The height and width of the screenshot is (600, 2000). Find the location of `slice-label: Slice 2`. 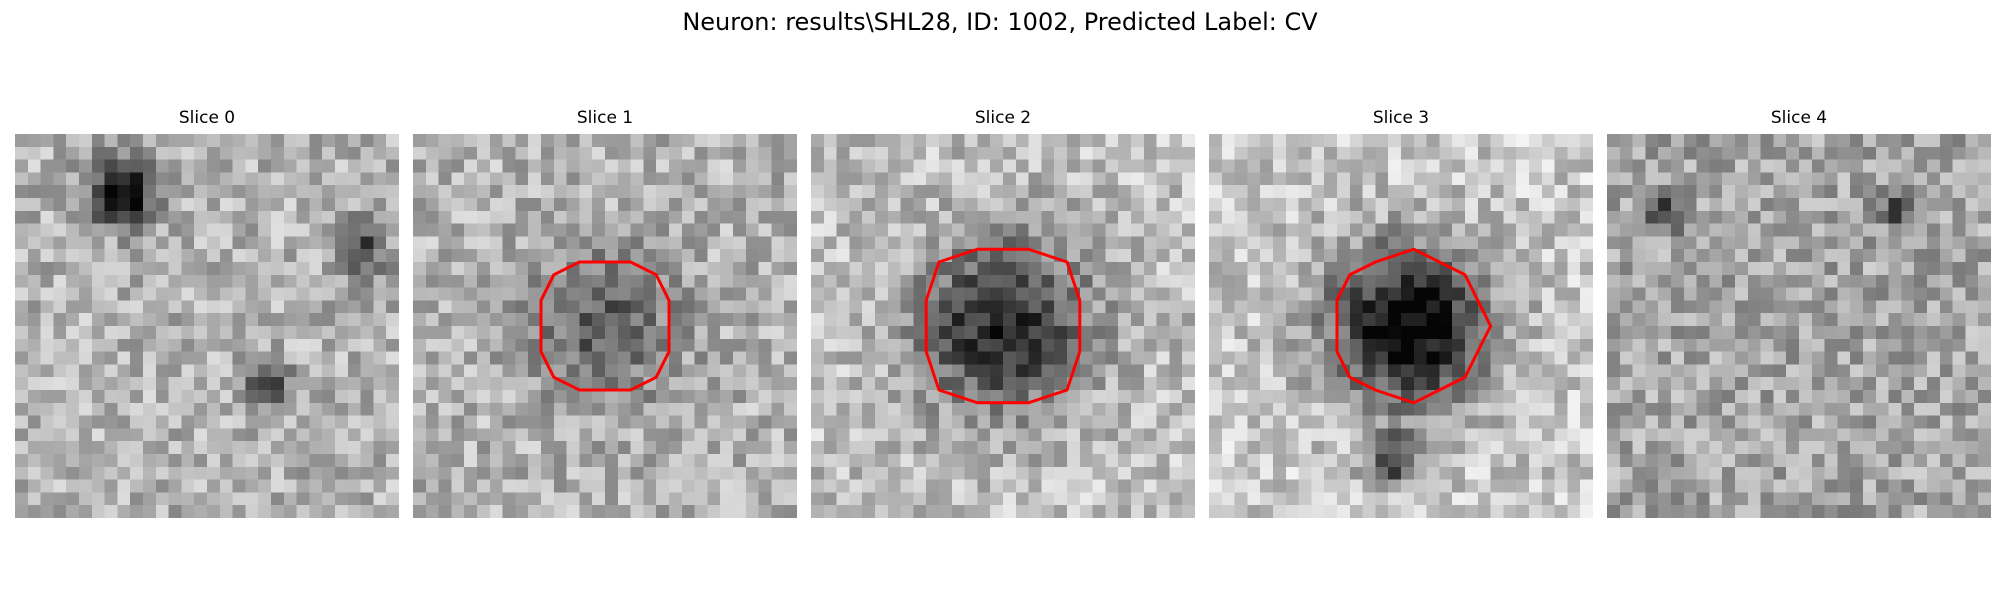

slice-label: Slice 2 is located at coordinates (1003, 118).